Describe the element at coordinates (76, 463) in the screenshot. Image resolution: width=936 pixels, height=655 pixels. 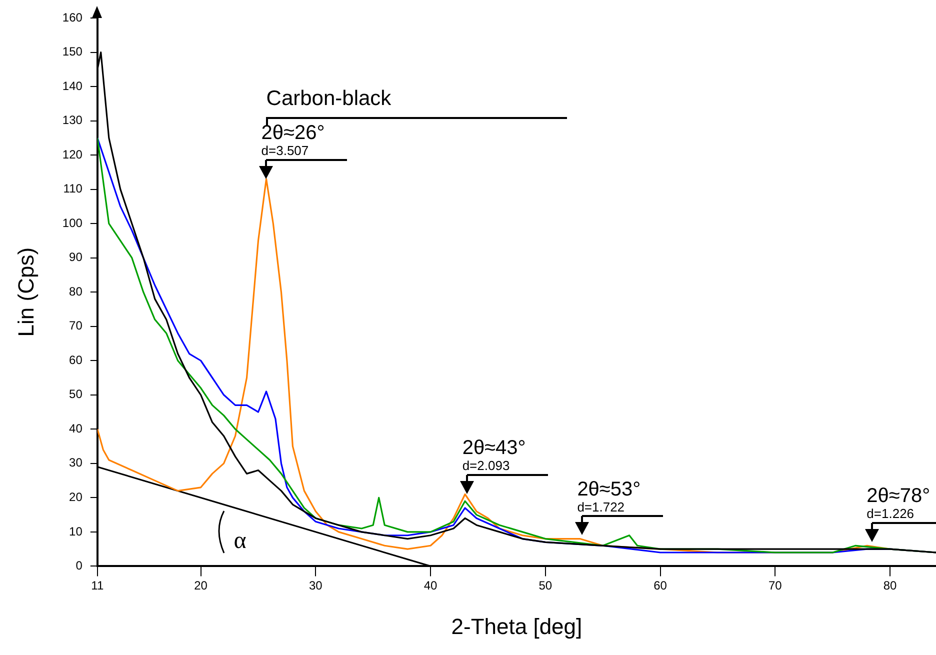
I see `y-tick-label: 30` at that location.